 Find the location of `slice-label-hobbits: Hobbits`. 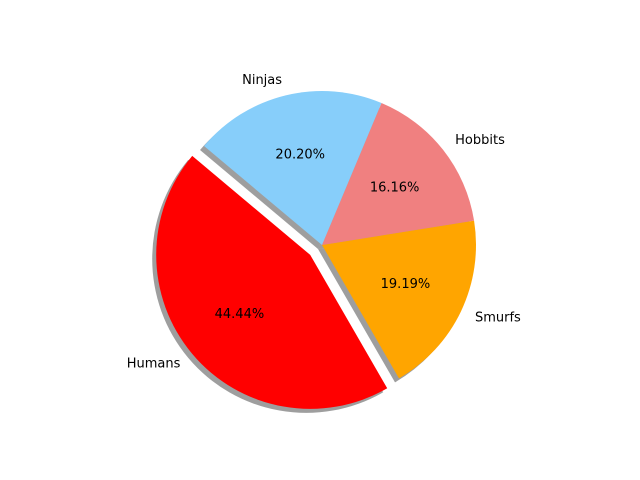

slice-label-hobbits: Hobbits is located at coordinates (480, 140).